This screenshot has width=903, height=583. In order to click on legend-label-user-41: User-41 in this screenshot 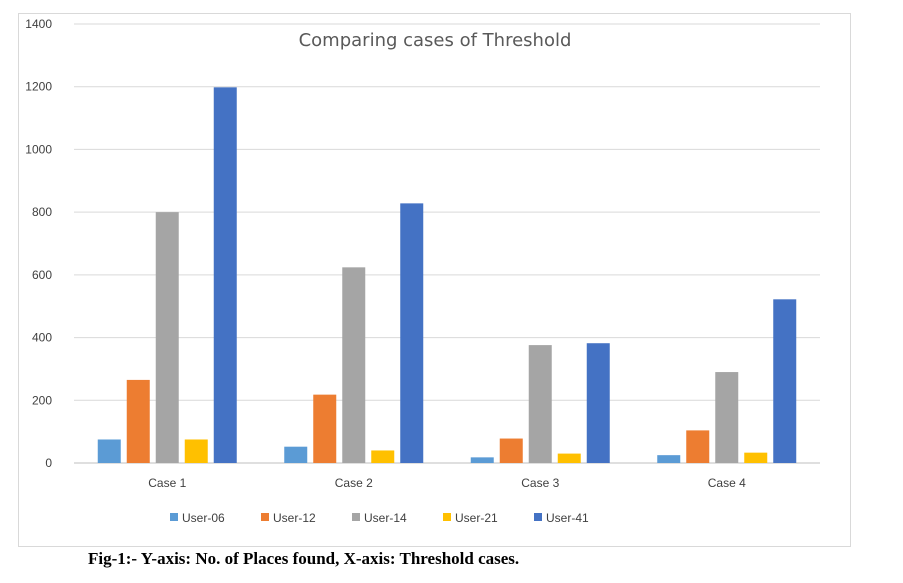, I will do `click(567, 518)`.